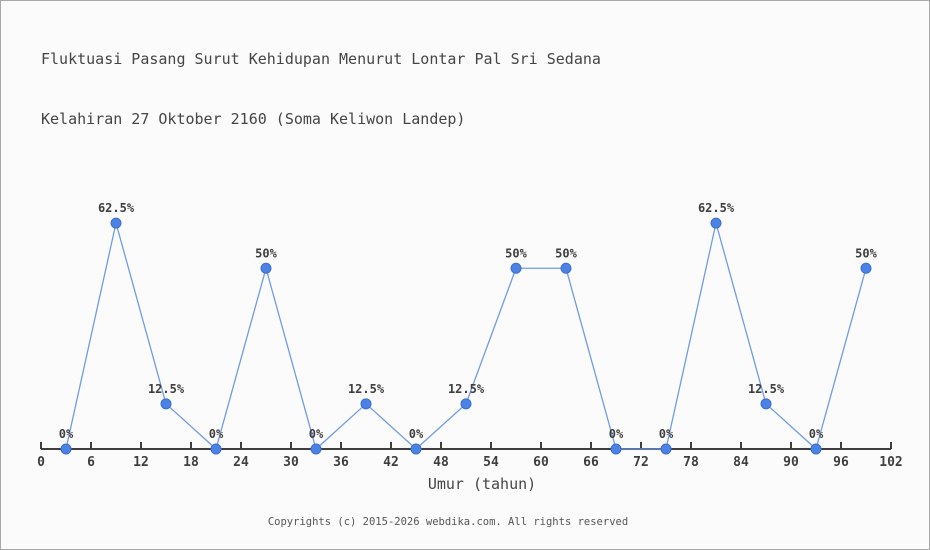 The height and width of the screenshot is (550, 930). Describe the element at coordinates (491, 462) in the screenshot. I see `x-axis-tick-label: 54` at that location.